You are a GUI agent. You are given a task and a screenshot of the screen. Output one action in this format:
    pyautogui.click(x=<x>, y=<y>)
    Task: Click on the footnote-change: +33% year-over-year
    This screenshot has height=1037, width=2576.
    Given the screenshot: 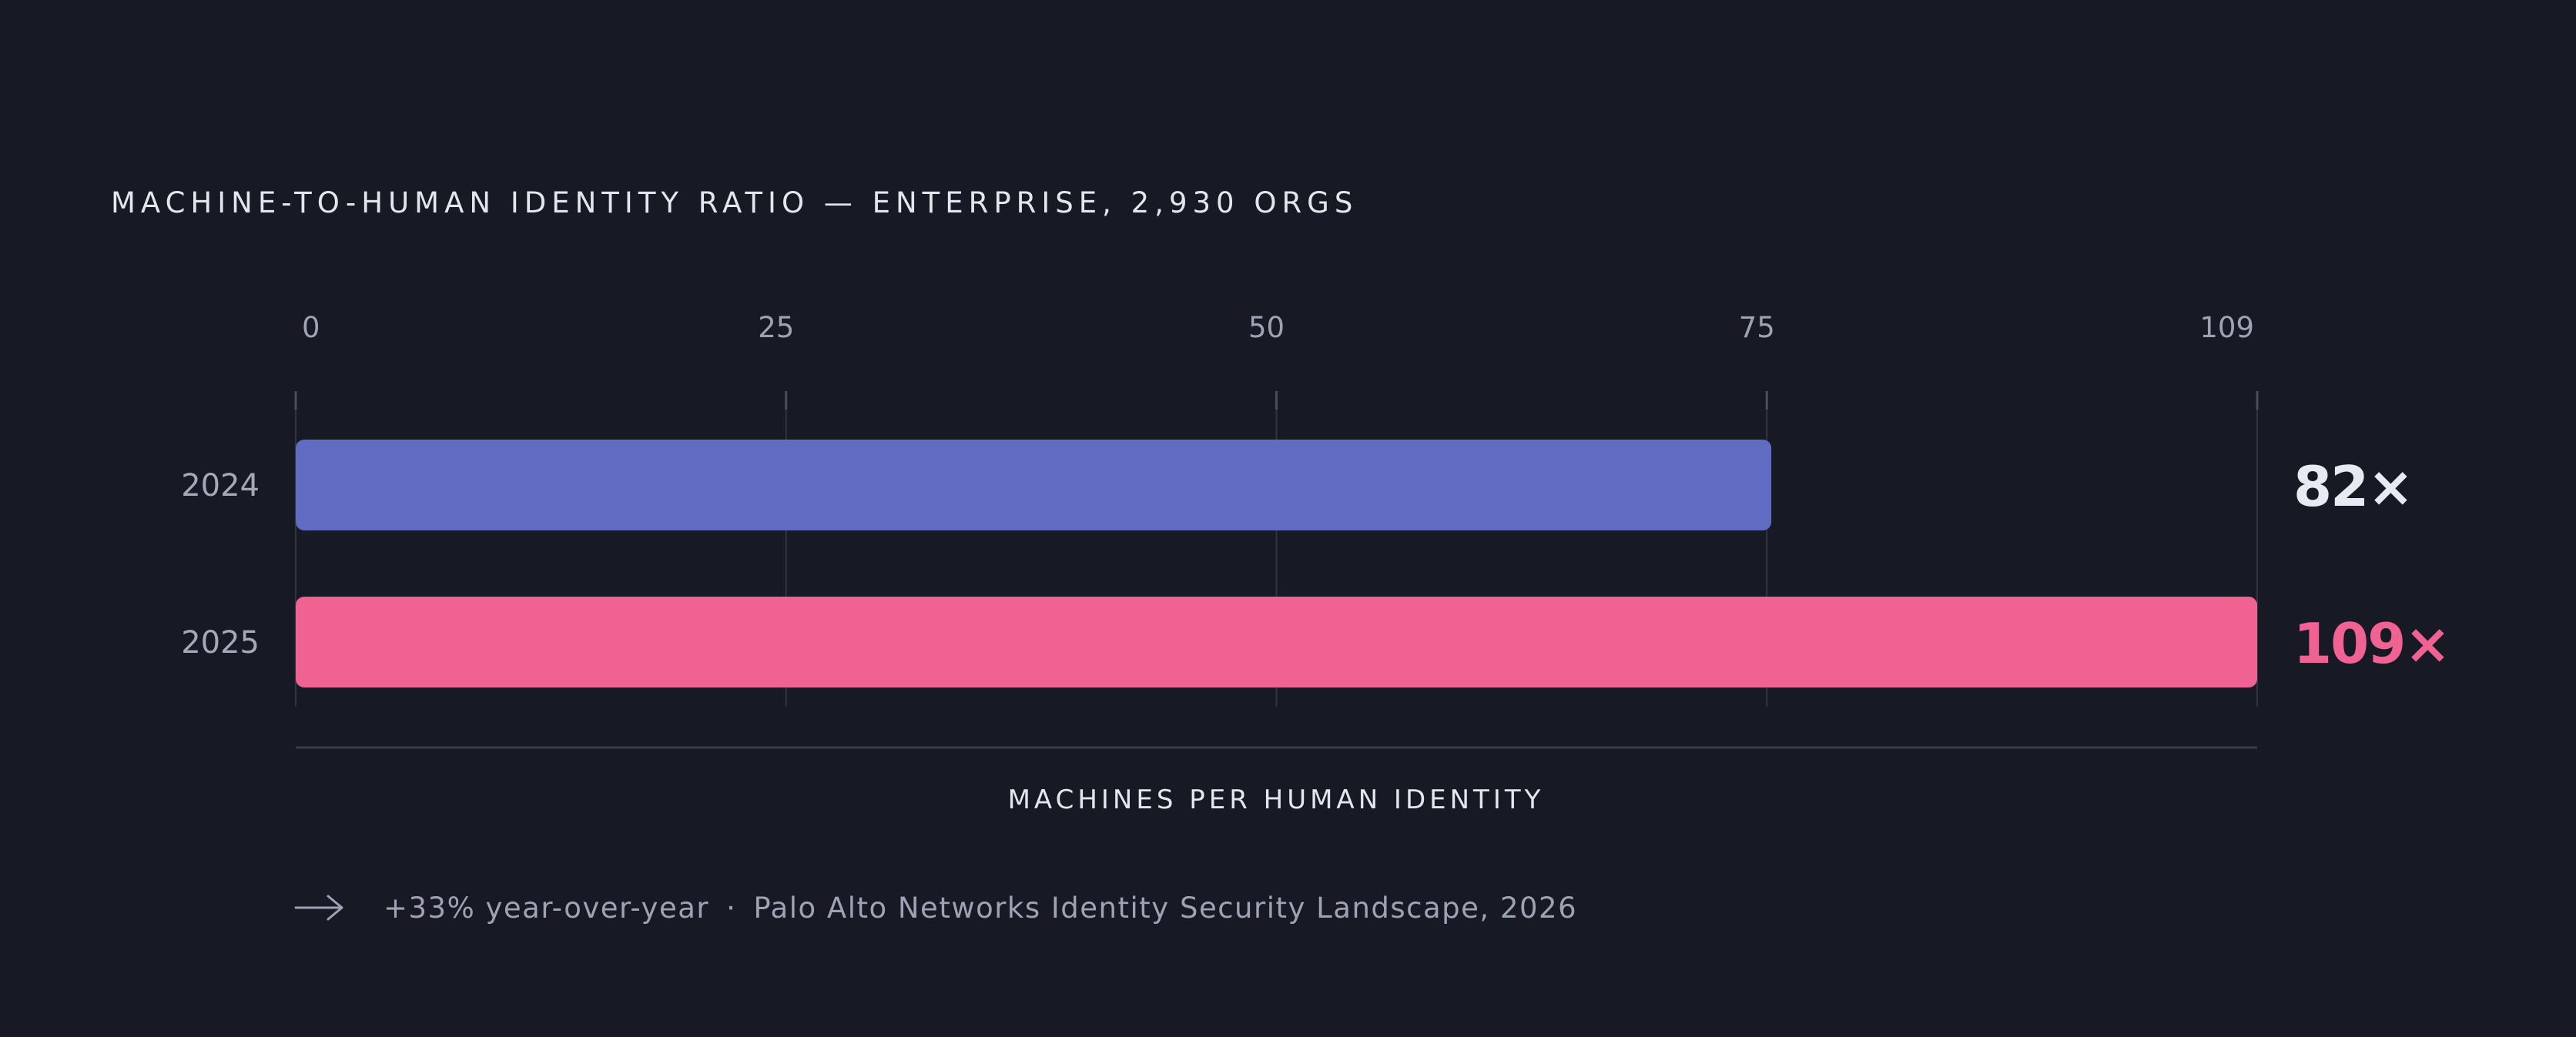 What is the action you would take?
    pyautogui.click(x=546, y=908)
    